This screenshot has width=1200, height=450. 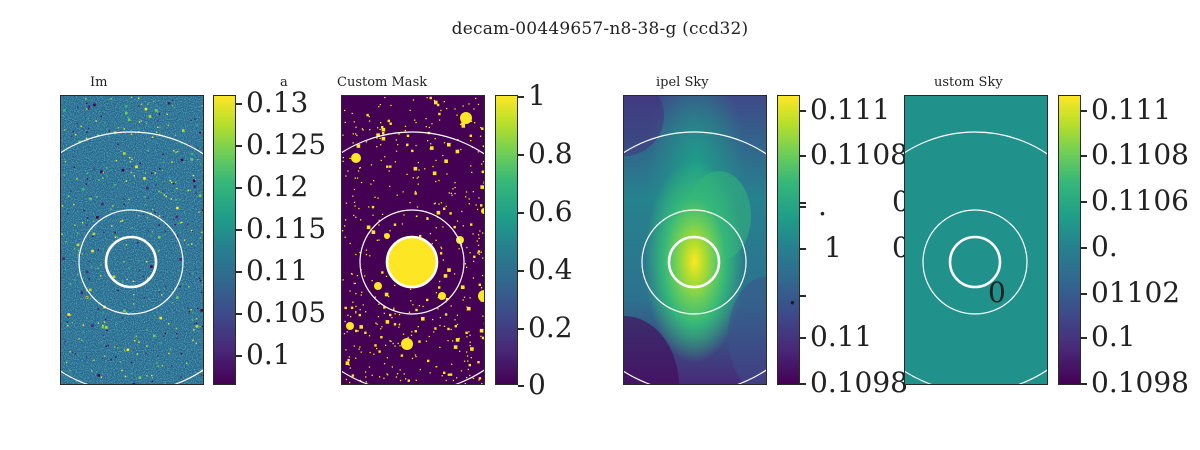 I want to click on mask-panel, so click(x=413, y=240).